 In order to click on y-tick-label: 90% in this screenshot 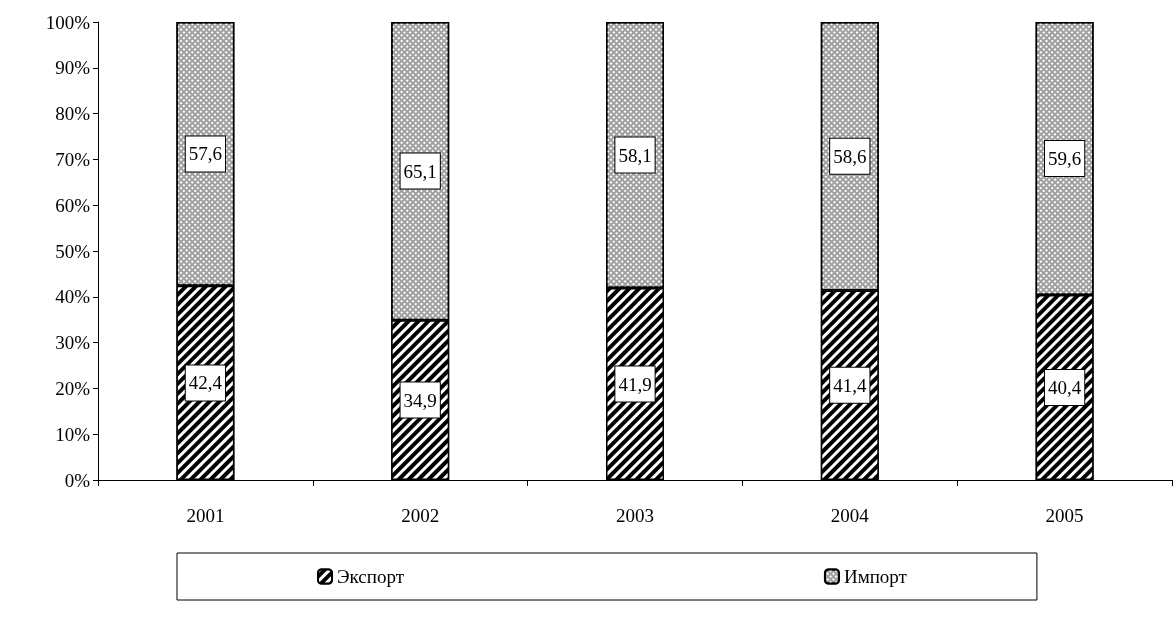, I will do `click(73, 68)`.